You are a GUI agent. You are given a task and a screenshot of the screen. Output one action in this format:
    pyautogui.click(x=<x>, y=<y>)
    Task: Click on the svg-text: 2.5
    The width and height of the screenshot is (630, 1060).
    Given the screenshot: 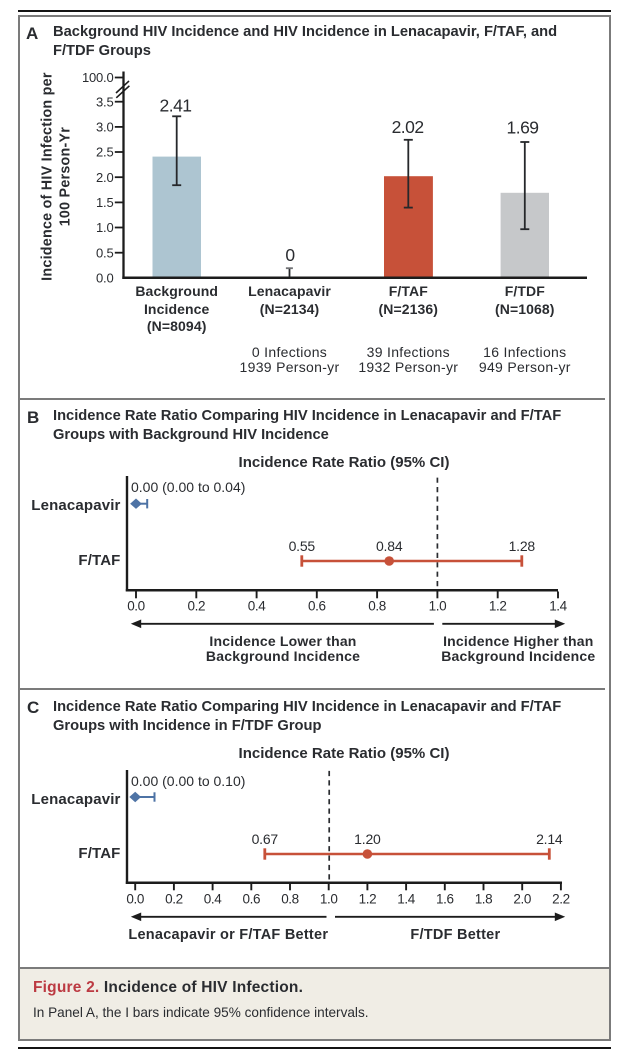 What is the action you would take?
    pyautogui.click(x=104, y=152)
    